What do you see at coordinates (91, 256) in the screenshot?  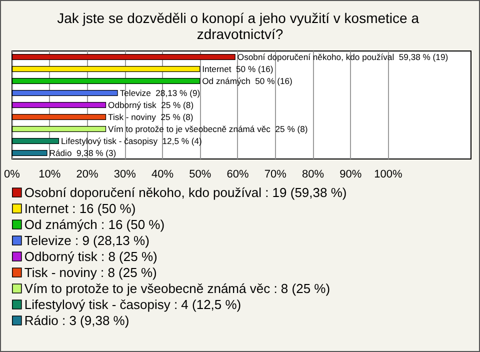 I see `legend-label: Odborný tisk : 8 (25 %)` at bounding box center [91, 256].